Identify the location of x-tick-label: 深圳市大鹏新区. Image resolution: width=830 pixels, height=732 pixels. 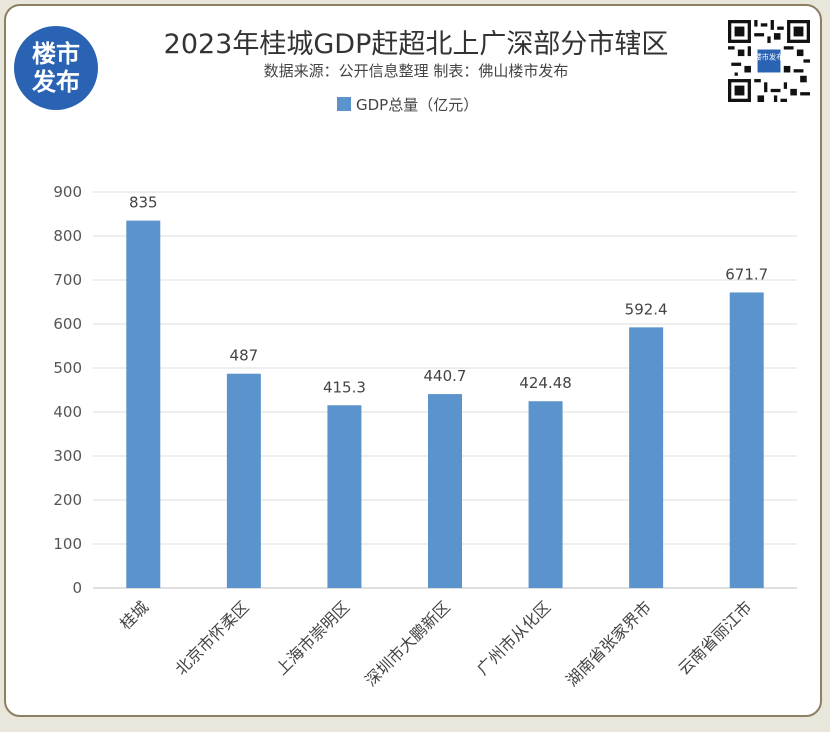
(407, 643).